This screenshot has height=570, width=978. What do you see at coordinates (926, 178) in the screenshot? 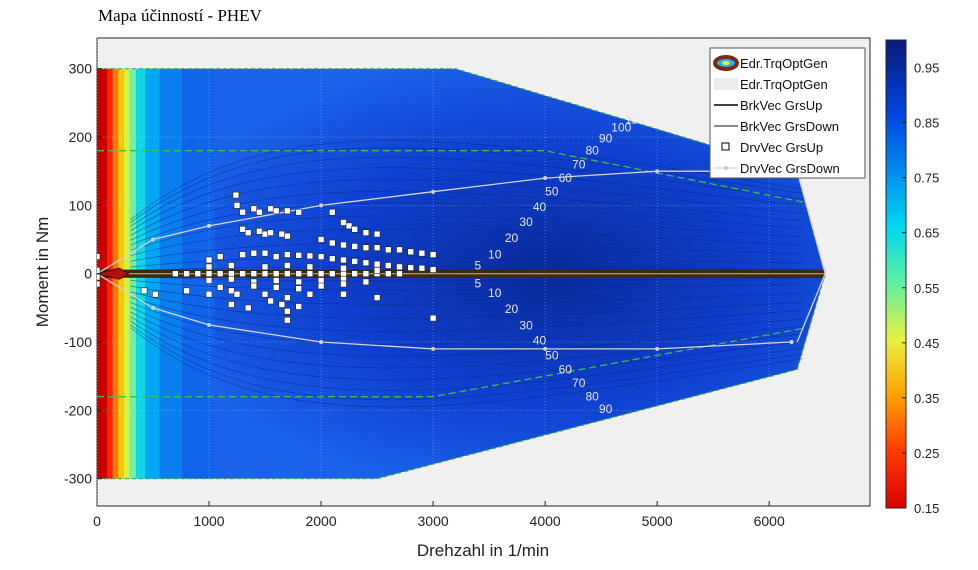
I see `colorbar-tick-label: 0.75` at bounding box center [926, 178].